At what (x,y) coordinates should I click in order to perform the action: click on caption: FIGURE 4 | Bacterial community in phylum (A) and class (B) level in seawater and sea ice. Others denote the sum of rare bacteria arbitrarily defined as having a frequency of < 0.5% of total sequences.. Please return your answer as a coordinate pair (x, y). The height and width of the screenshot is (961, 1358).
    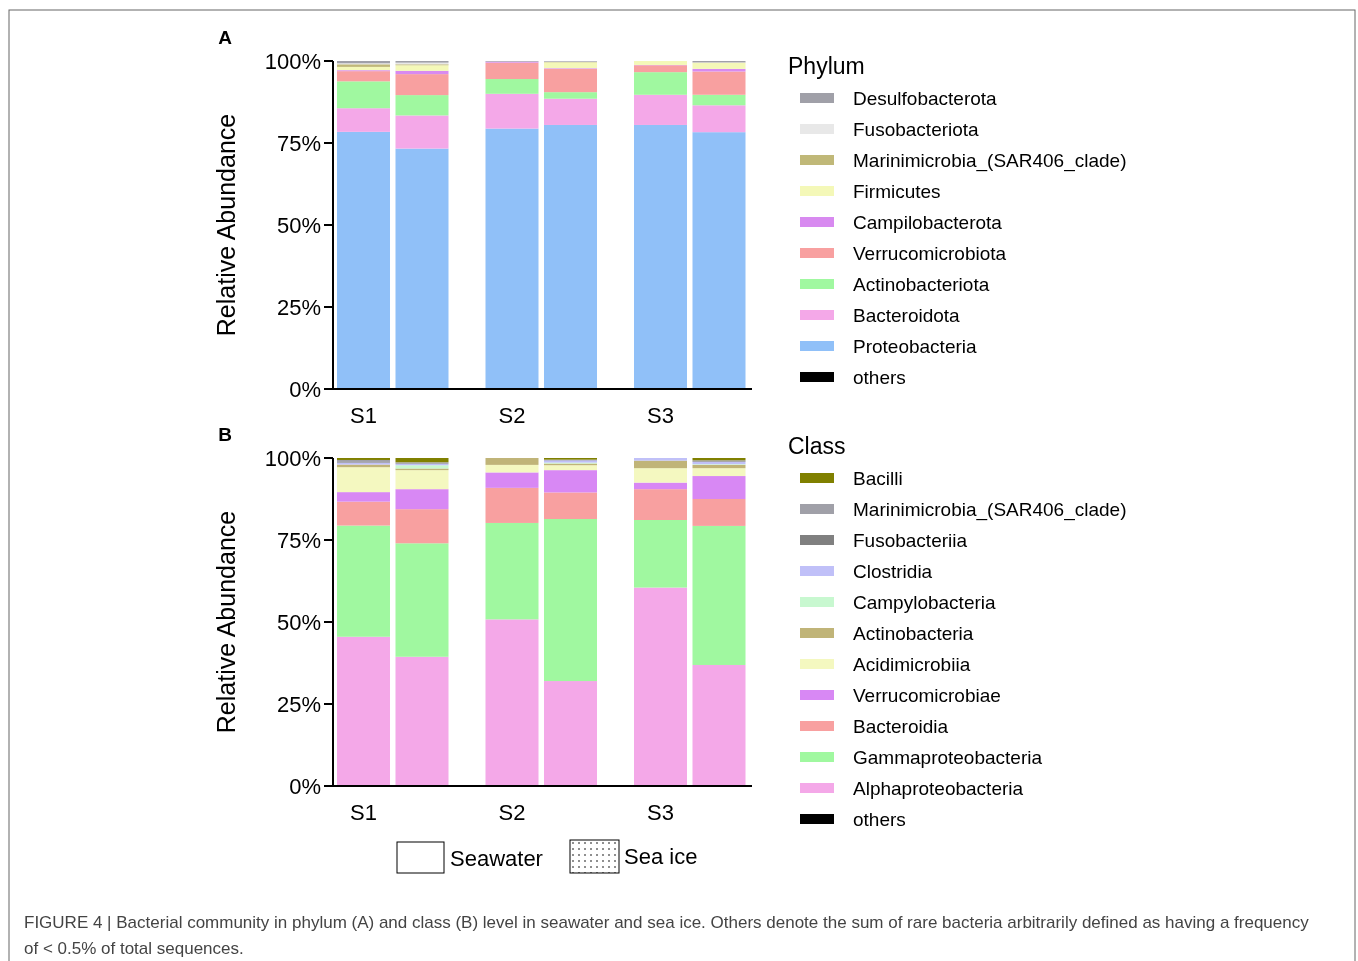
    Looking at the image, I should click on (667, 936).